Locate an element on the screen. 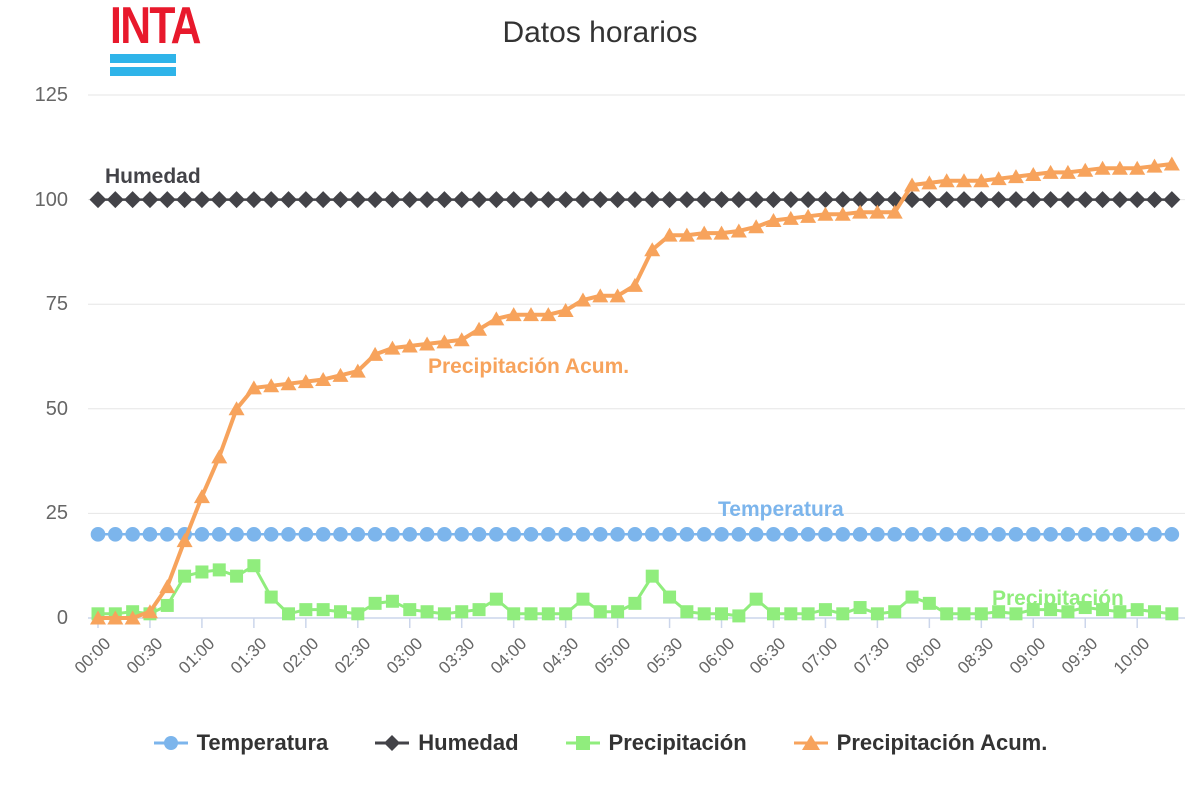 This screenshot has height=800, width=1200. y-axis-tick-label: 75 is located at coordinates (56, 304).